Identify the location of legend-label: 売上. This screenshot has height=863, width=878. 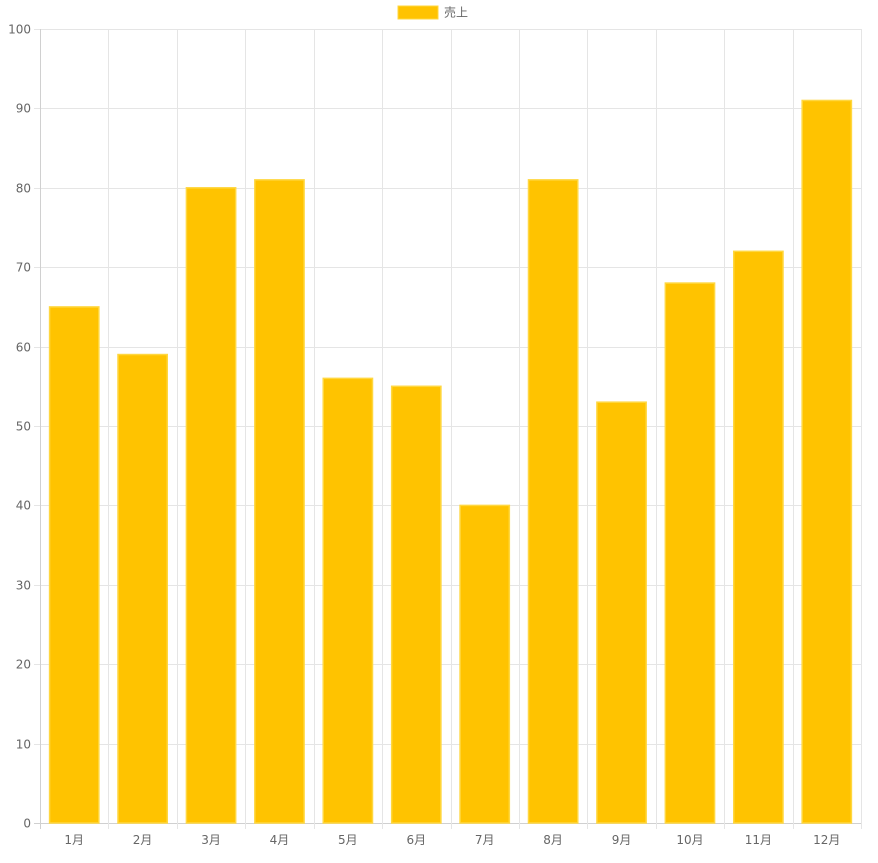
(456, 12).